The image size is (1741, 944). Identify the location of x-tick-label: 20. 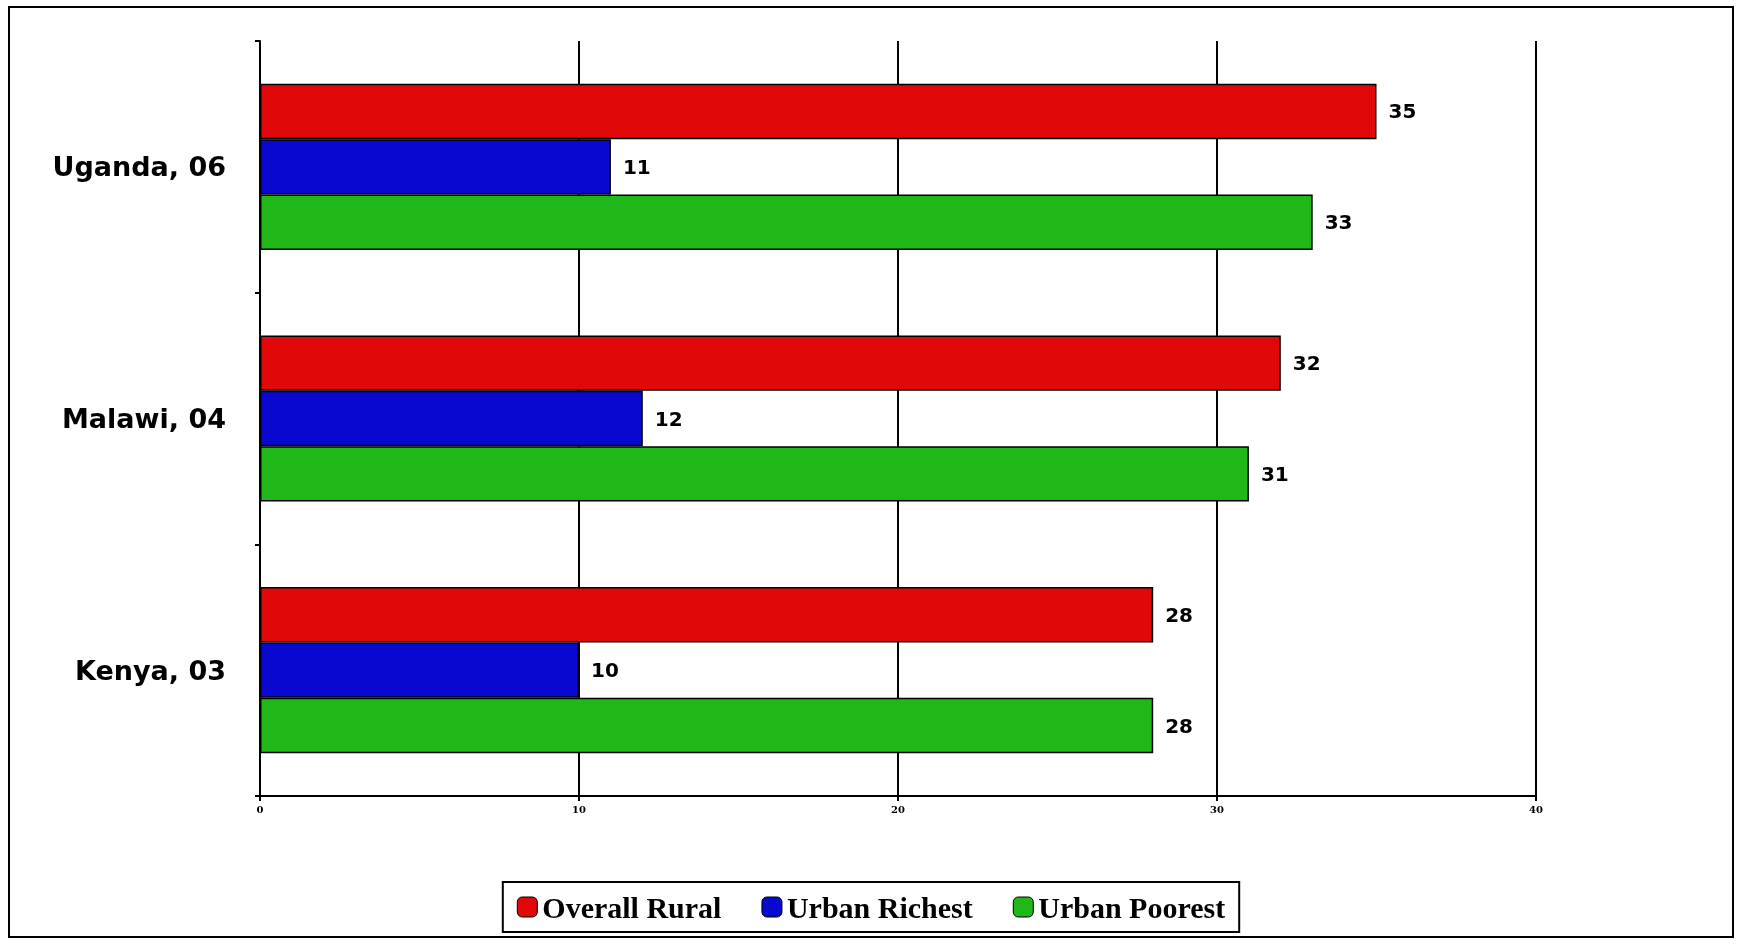
(898, 809).